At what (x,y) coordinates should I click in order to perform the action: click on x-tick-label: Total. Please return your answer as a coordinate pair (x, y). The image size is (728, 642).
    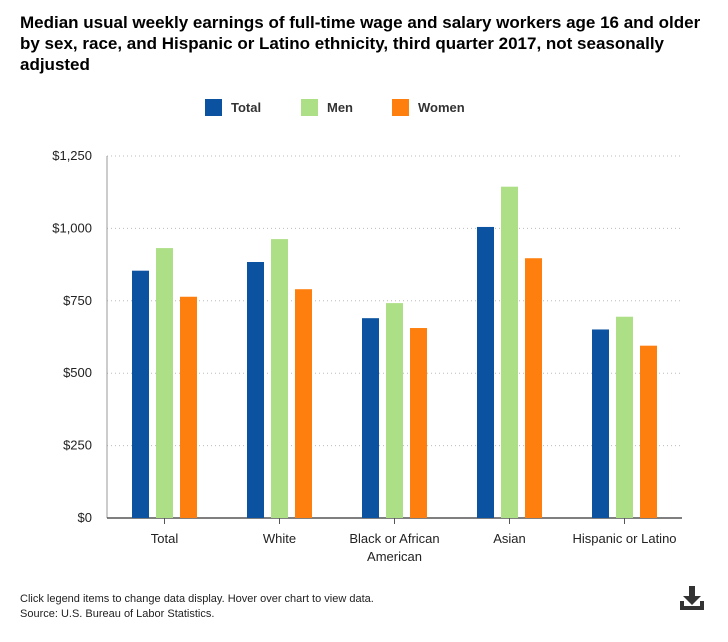
    Looking at the image, I should click on (165, 538).